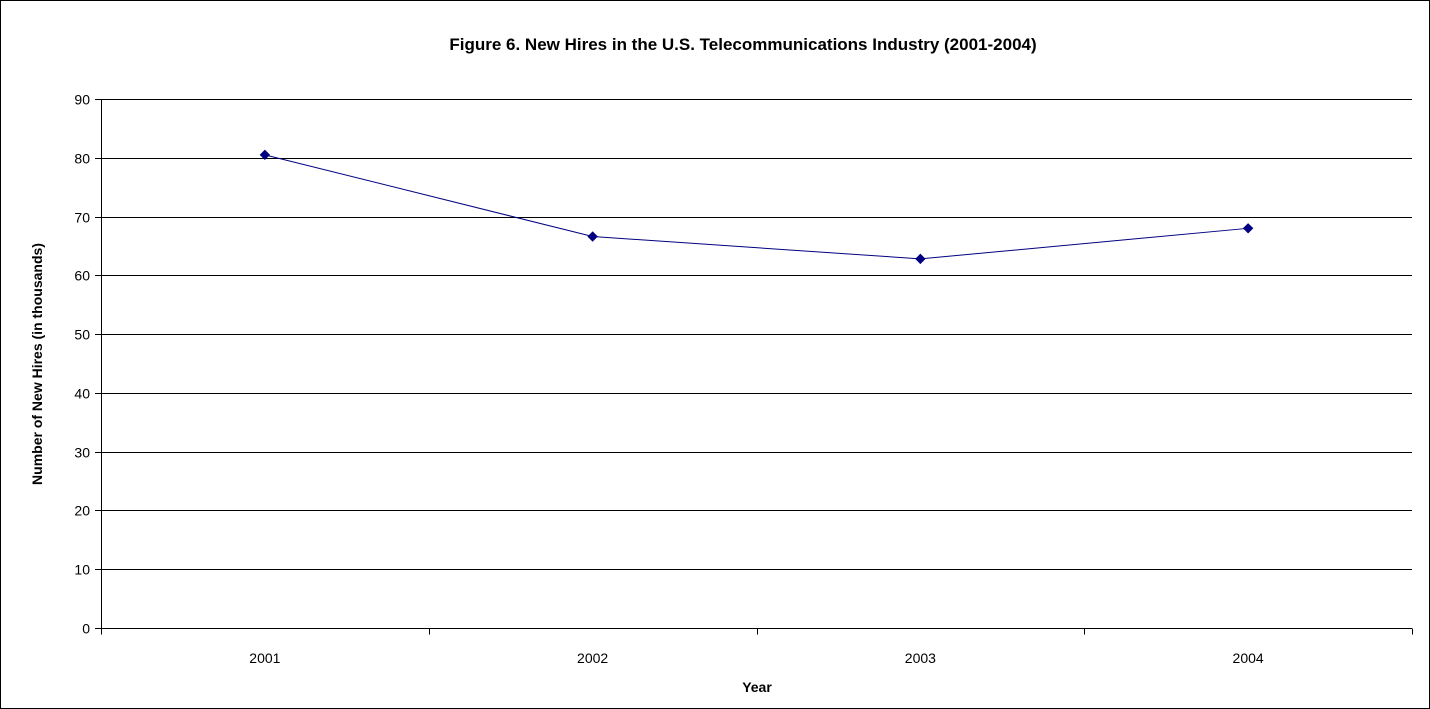 This screenshot has width=1430, height=709. I want to click on series-line, so click(756, 207).